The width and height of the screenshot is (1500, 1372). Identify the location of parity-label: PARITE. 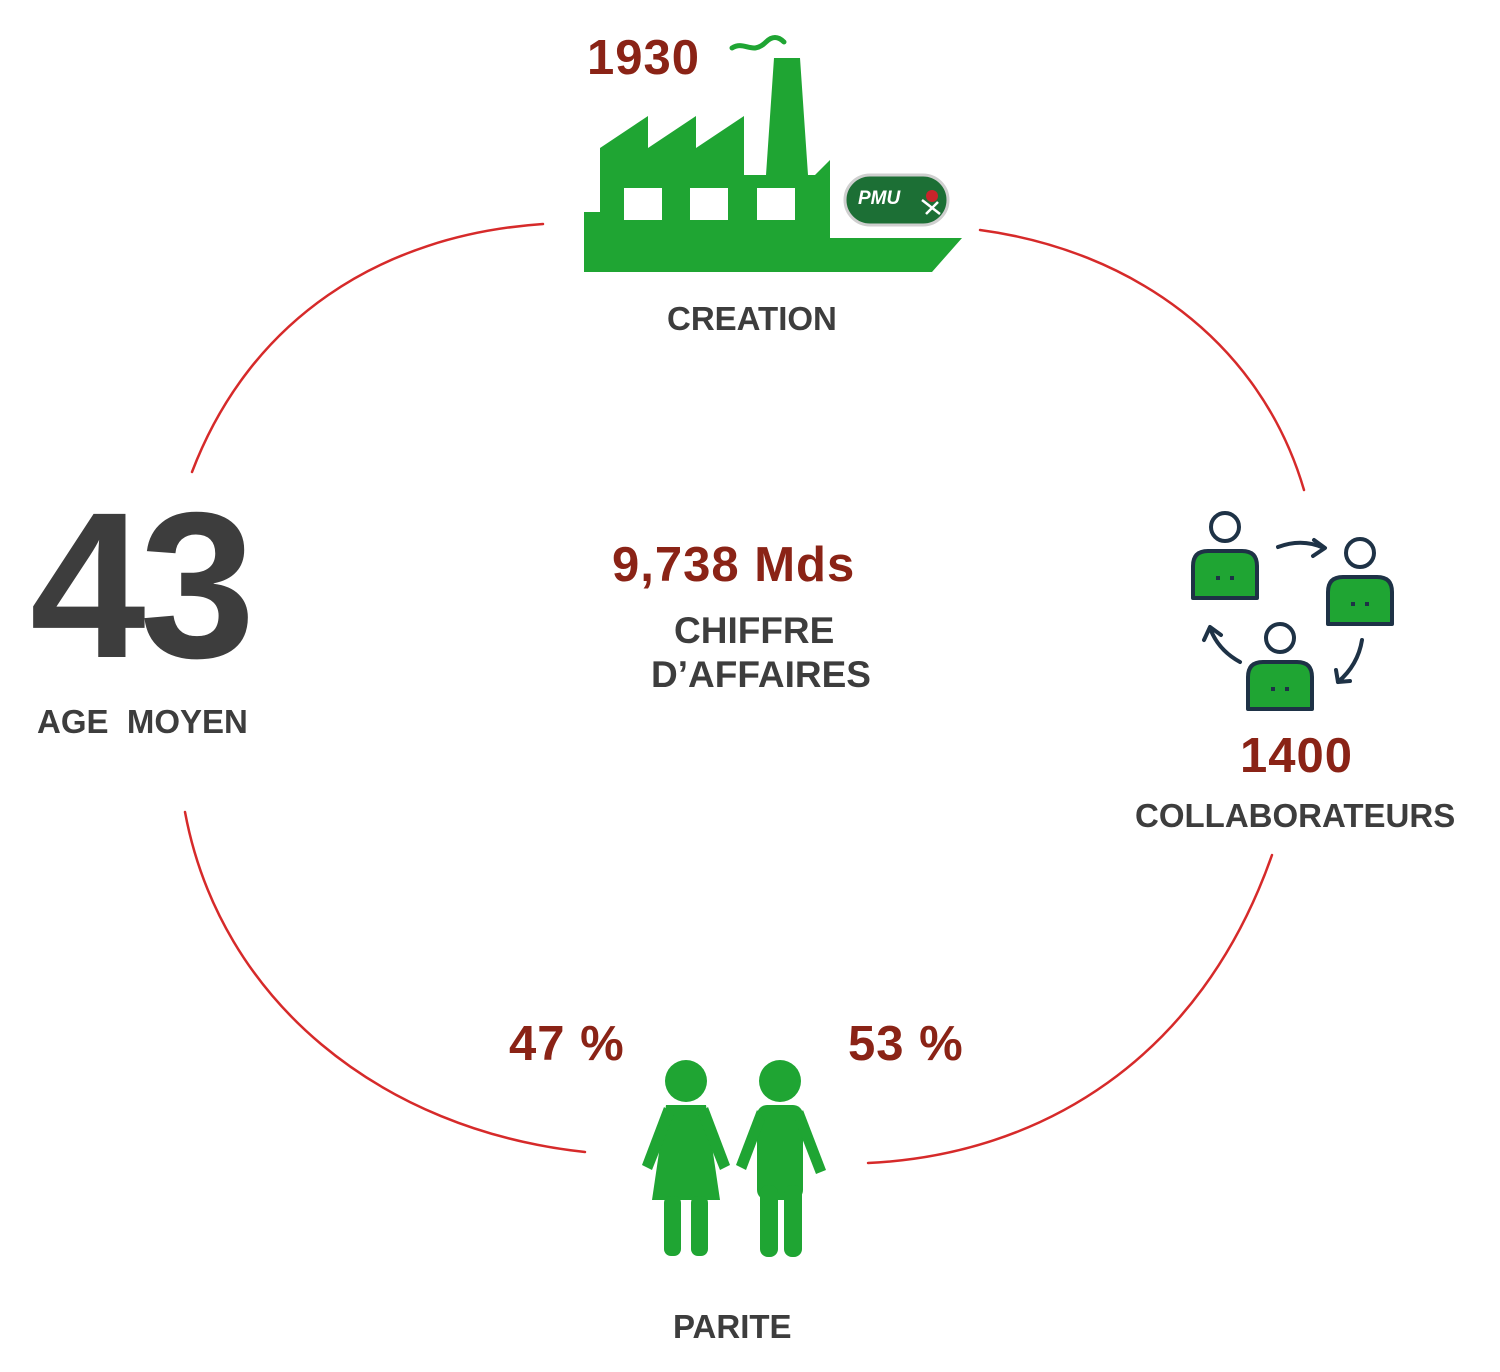
(732, 1326).